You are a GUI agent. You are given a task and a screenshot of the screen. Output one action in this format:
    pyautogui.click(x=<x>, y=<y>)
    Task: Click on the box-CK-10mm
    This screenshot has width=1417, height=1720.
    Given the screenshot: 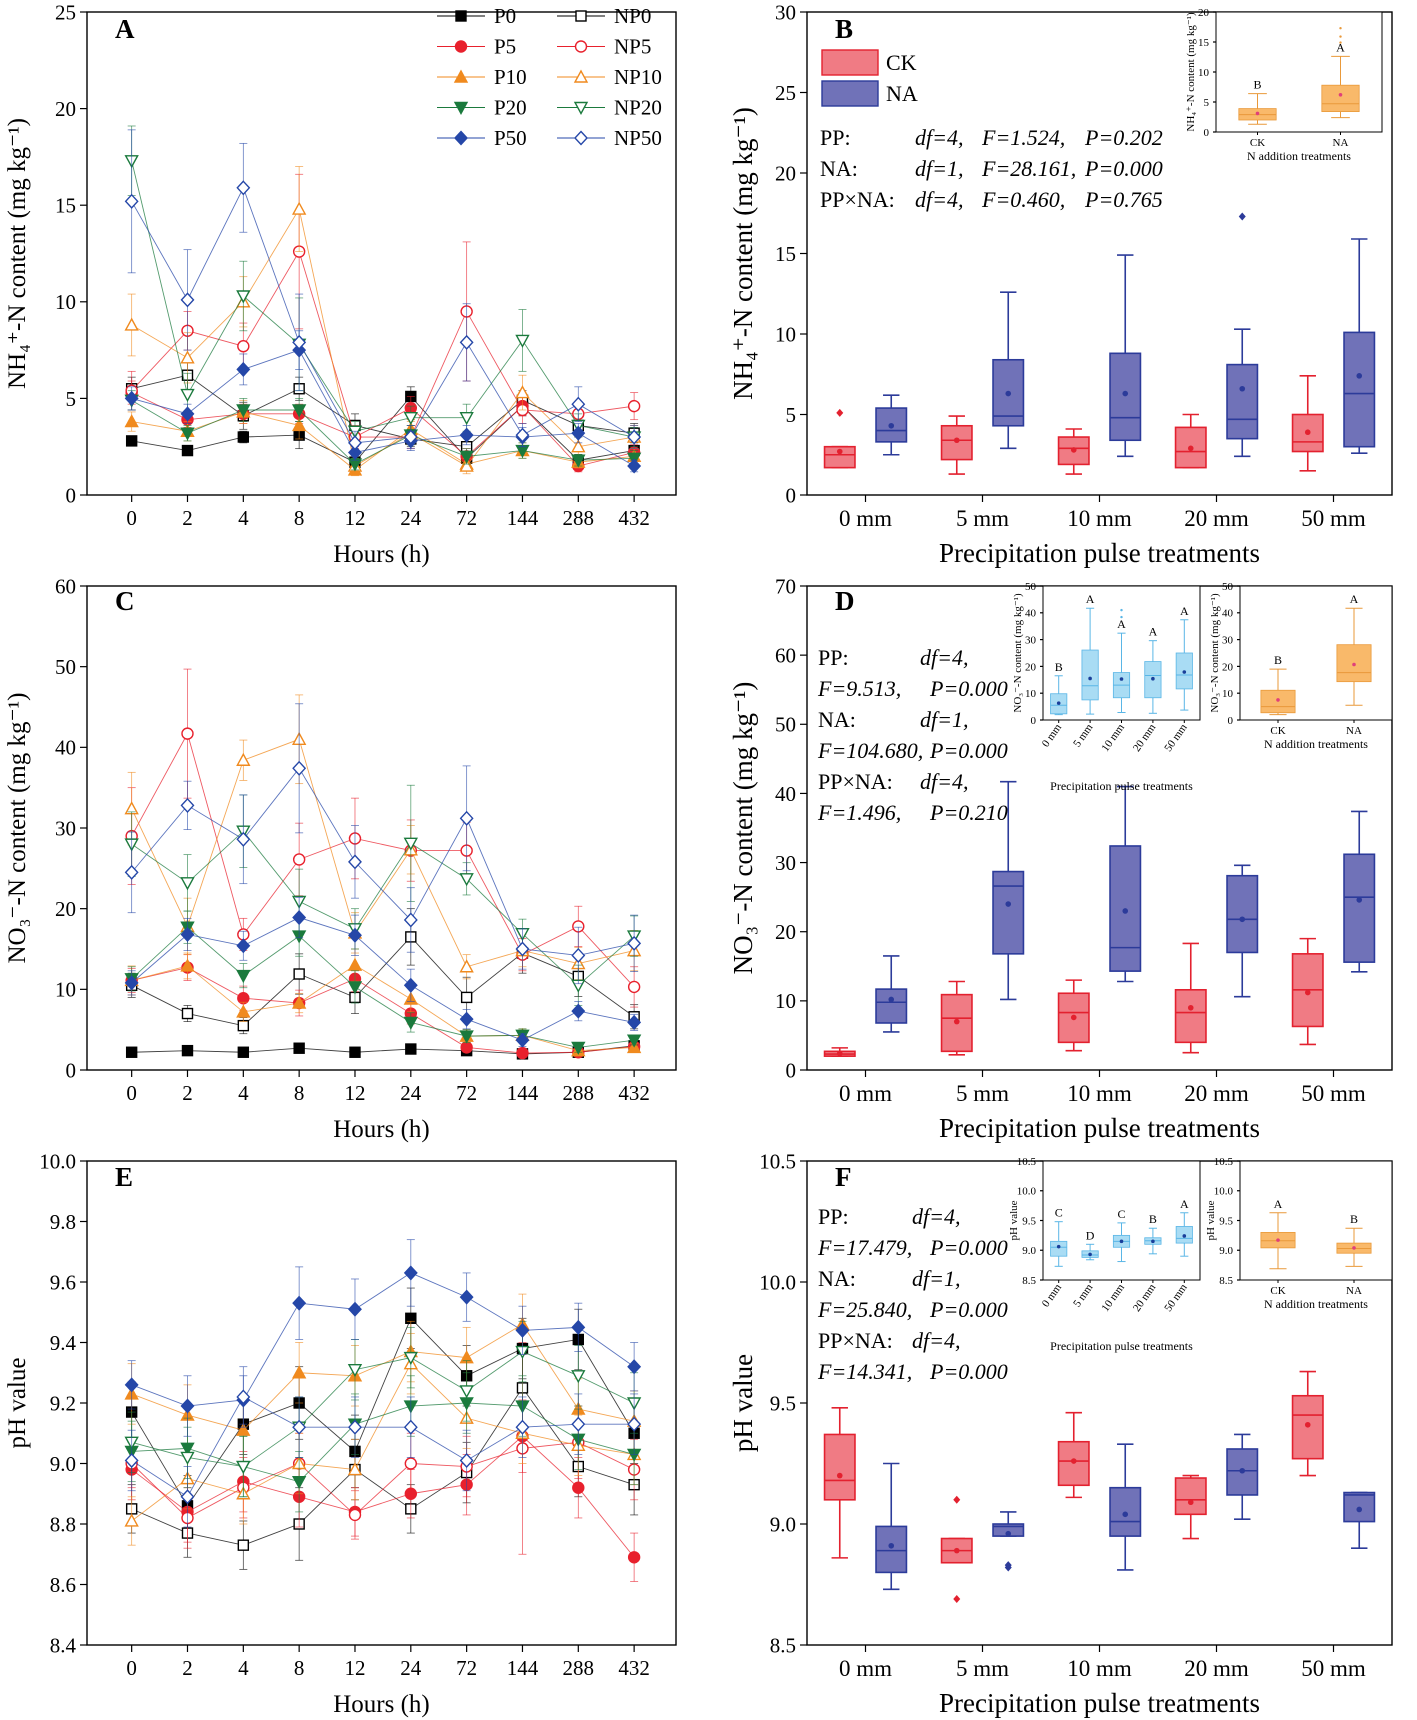 What is the action you would take?
    pyautogui.click(x=1073, y=1015)
    